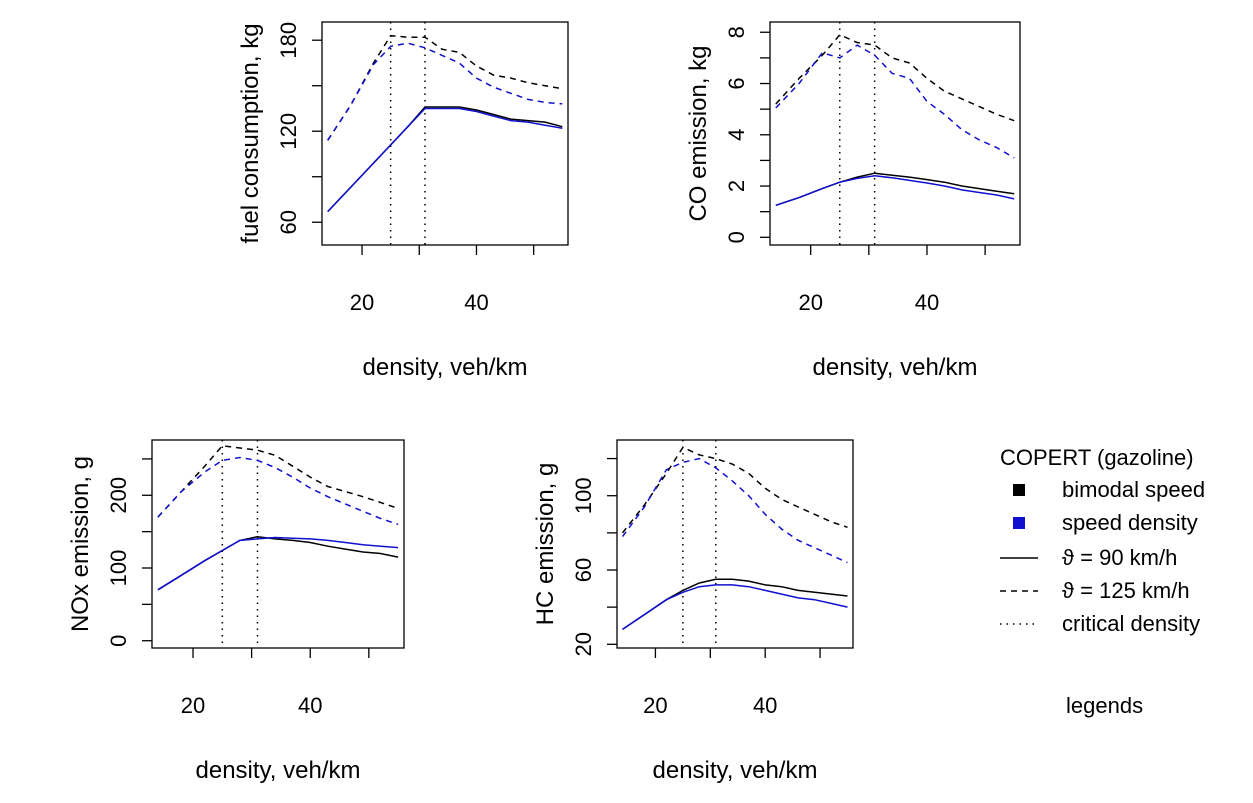 This screenshot has height=803, width=1253. I want to click on chart-panel-2: 20 40 0 2 4 6 8 density, veh/km CO emission, kg, so click(853, 201).